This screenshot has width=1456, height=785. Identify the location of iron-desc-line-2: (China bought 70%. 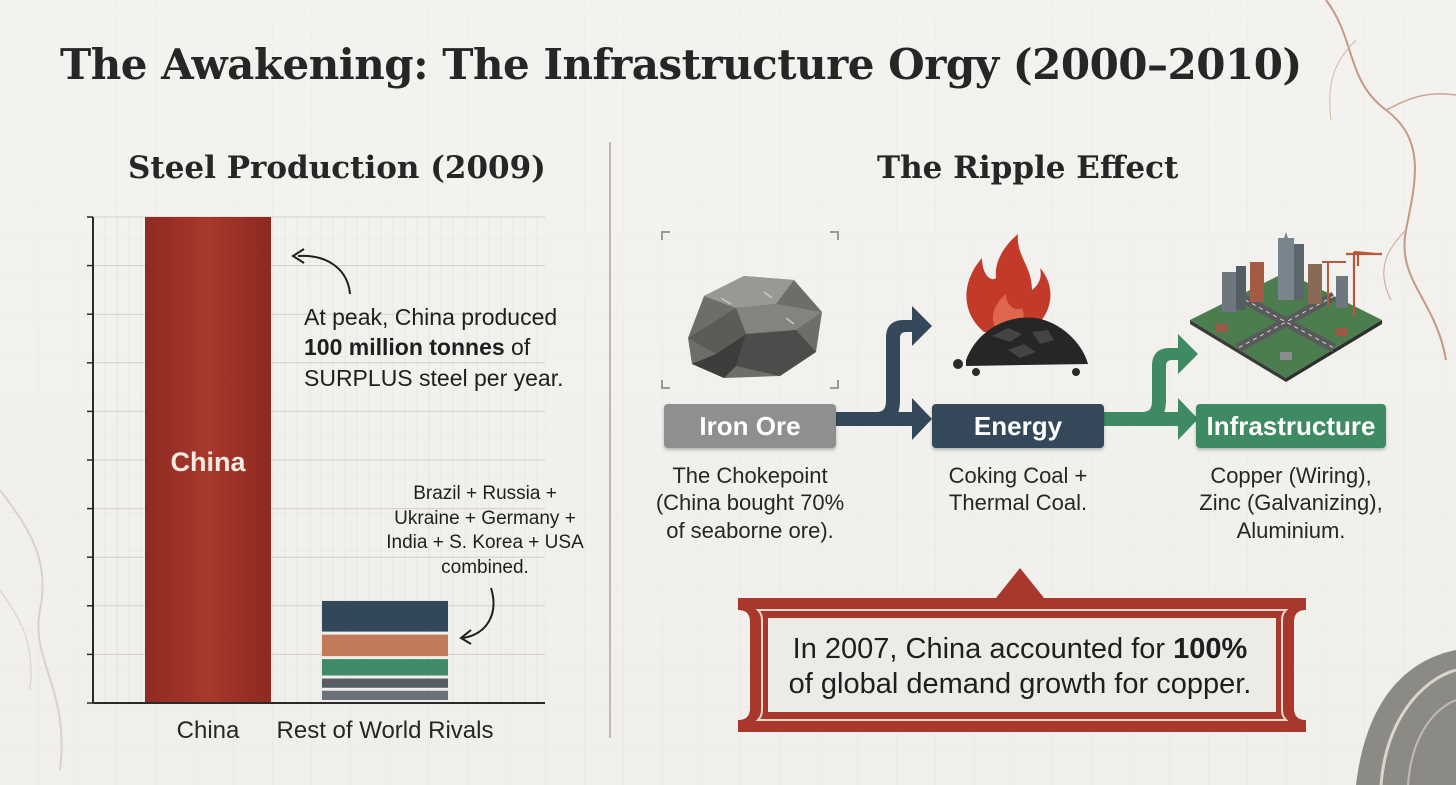
(750, 503).